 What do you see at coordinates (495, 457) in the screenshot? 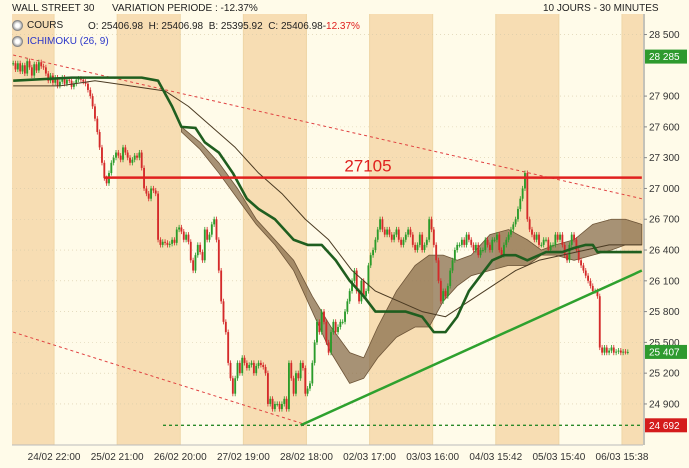
I see `x-tick-label: 04/03 15:42` at bounding box center [495, 457].